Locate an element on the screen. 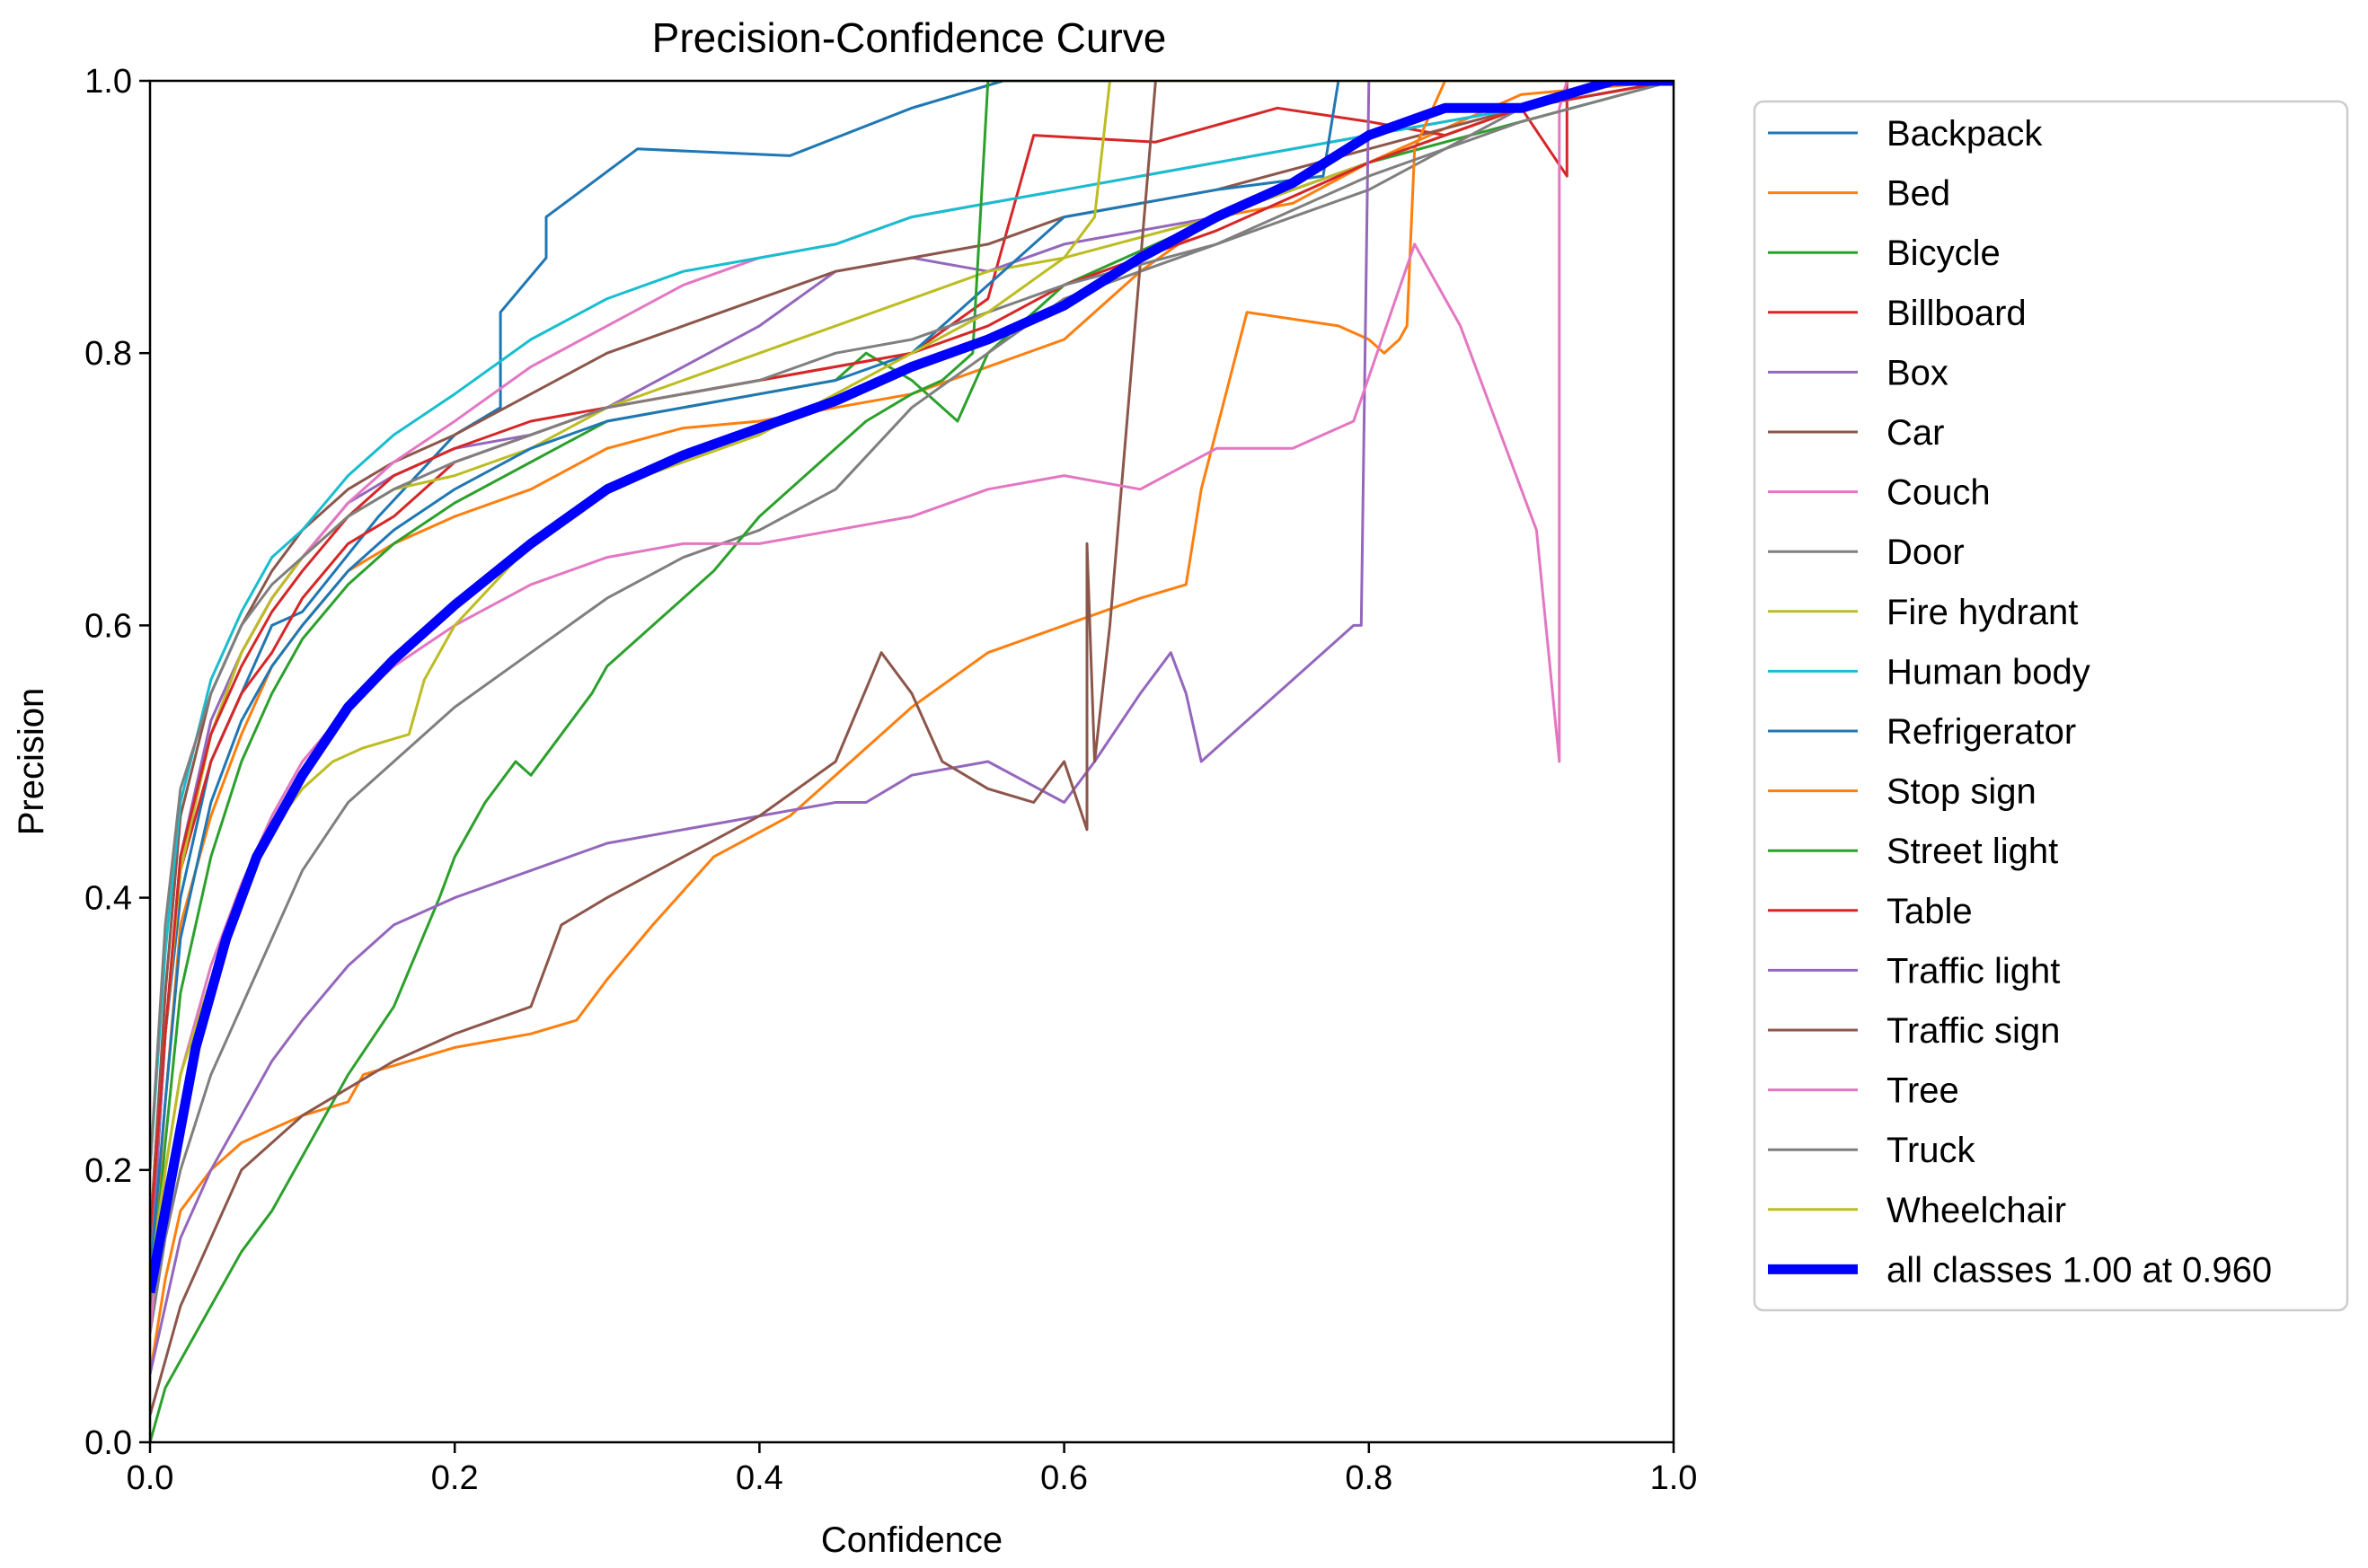 This screenshot has width=2368, height=1568. legend-label-16: Tree is located at coordinates (1922, 1091).